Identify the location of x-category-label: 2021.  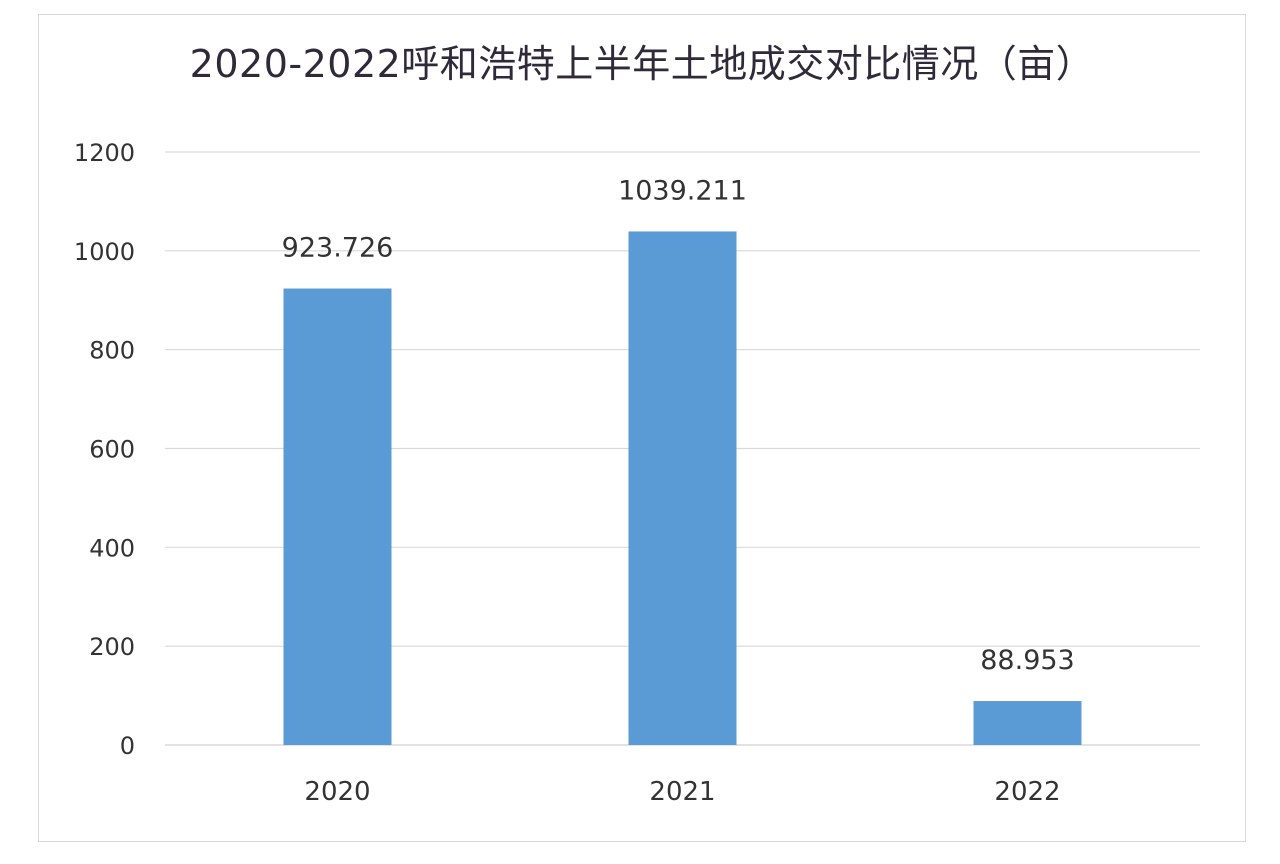
(682, 792).